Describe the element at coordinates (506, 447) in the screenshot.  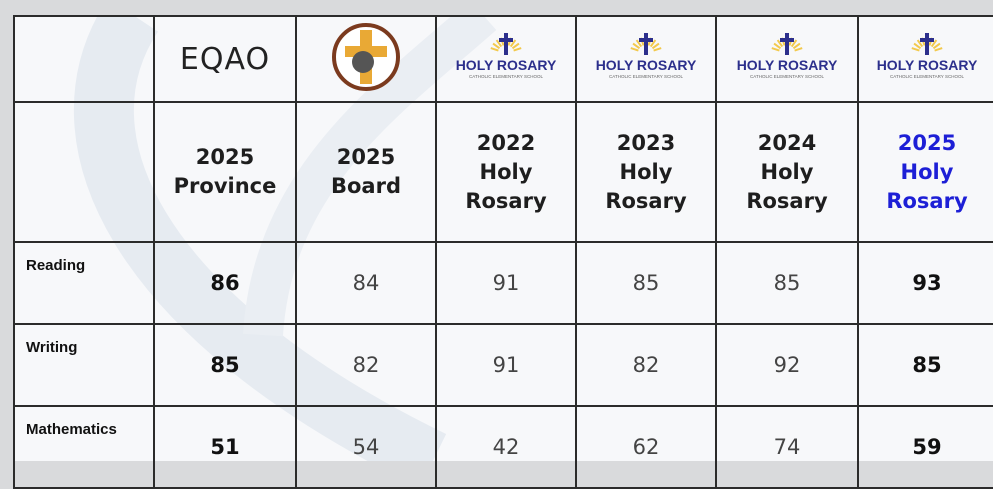
I see `score-cell: 42` at that location.